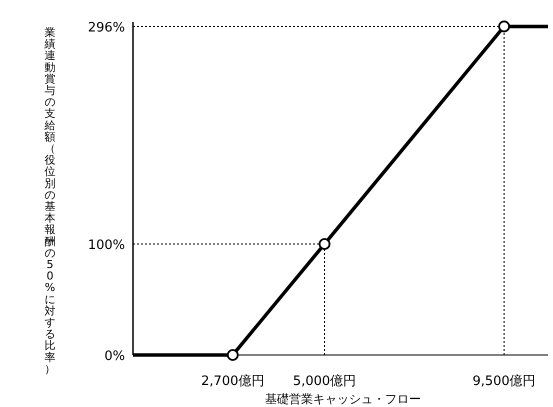 The width and height of the screenshot is (553, 407). I want to click on y-tick-label: 296%, so click(106, 28).